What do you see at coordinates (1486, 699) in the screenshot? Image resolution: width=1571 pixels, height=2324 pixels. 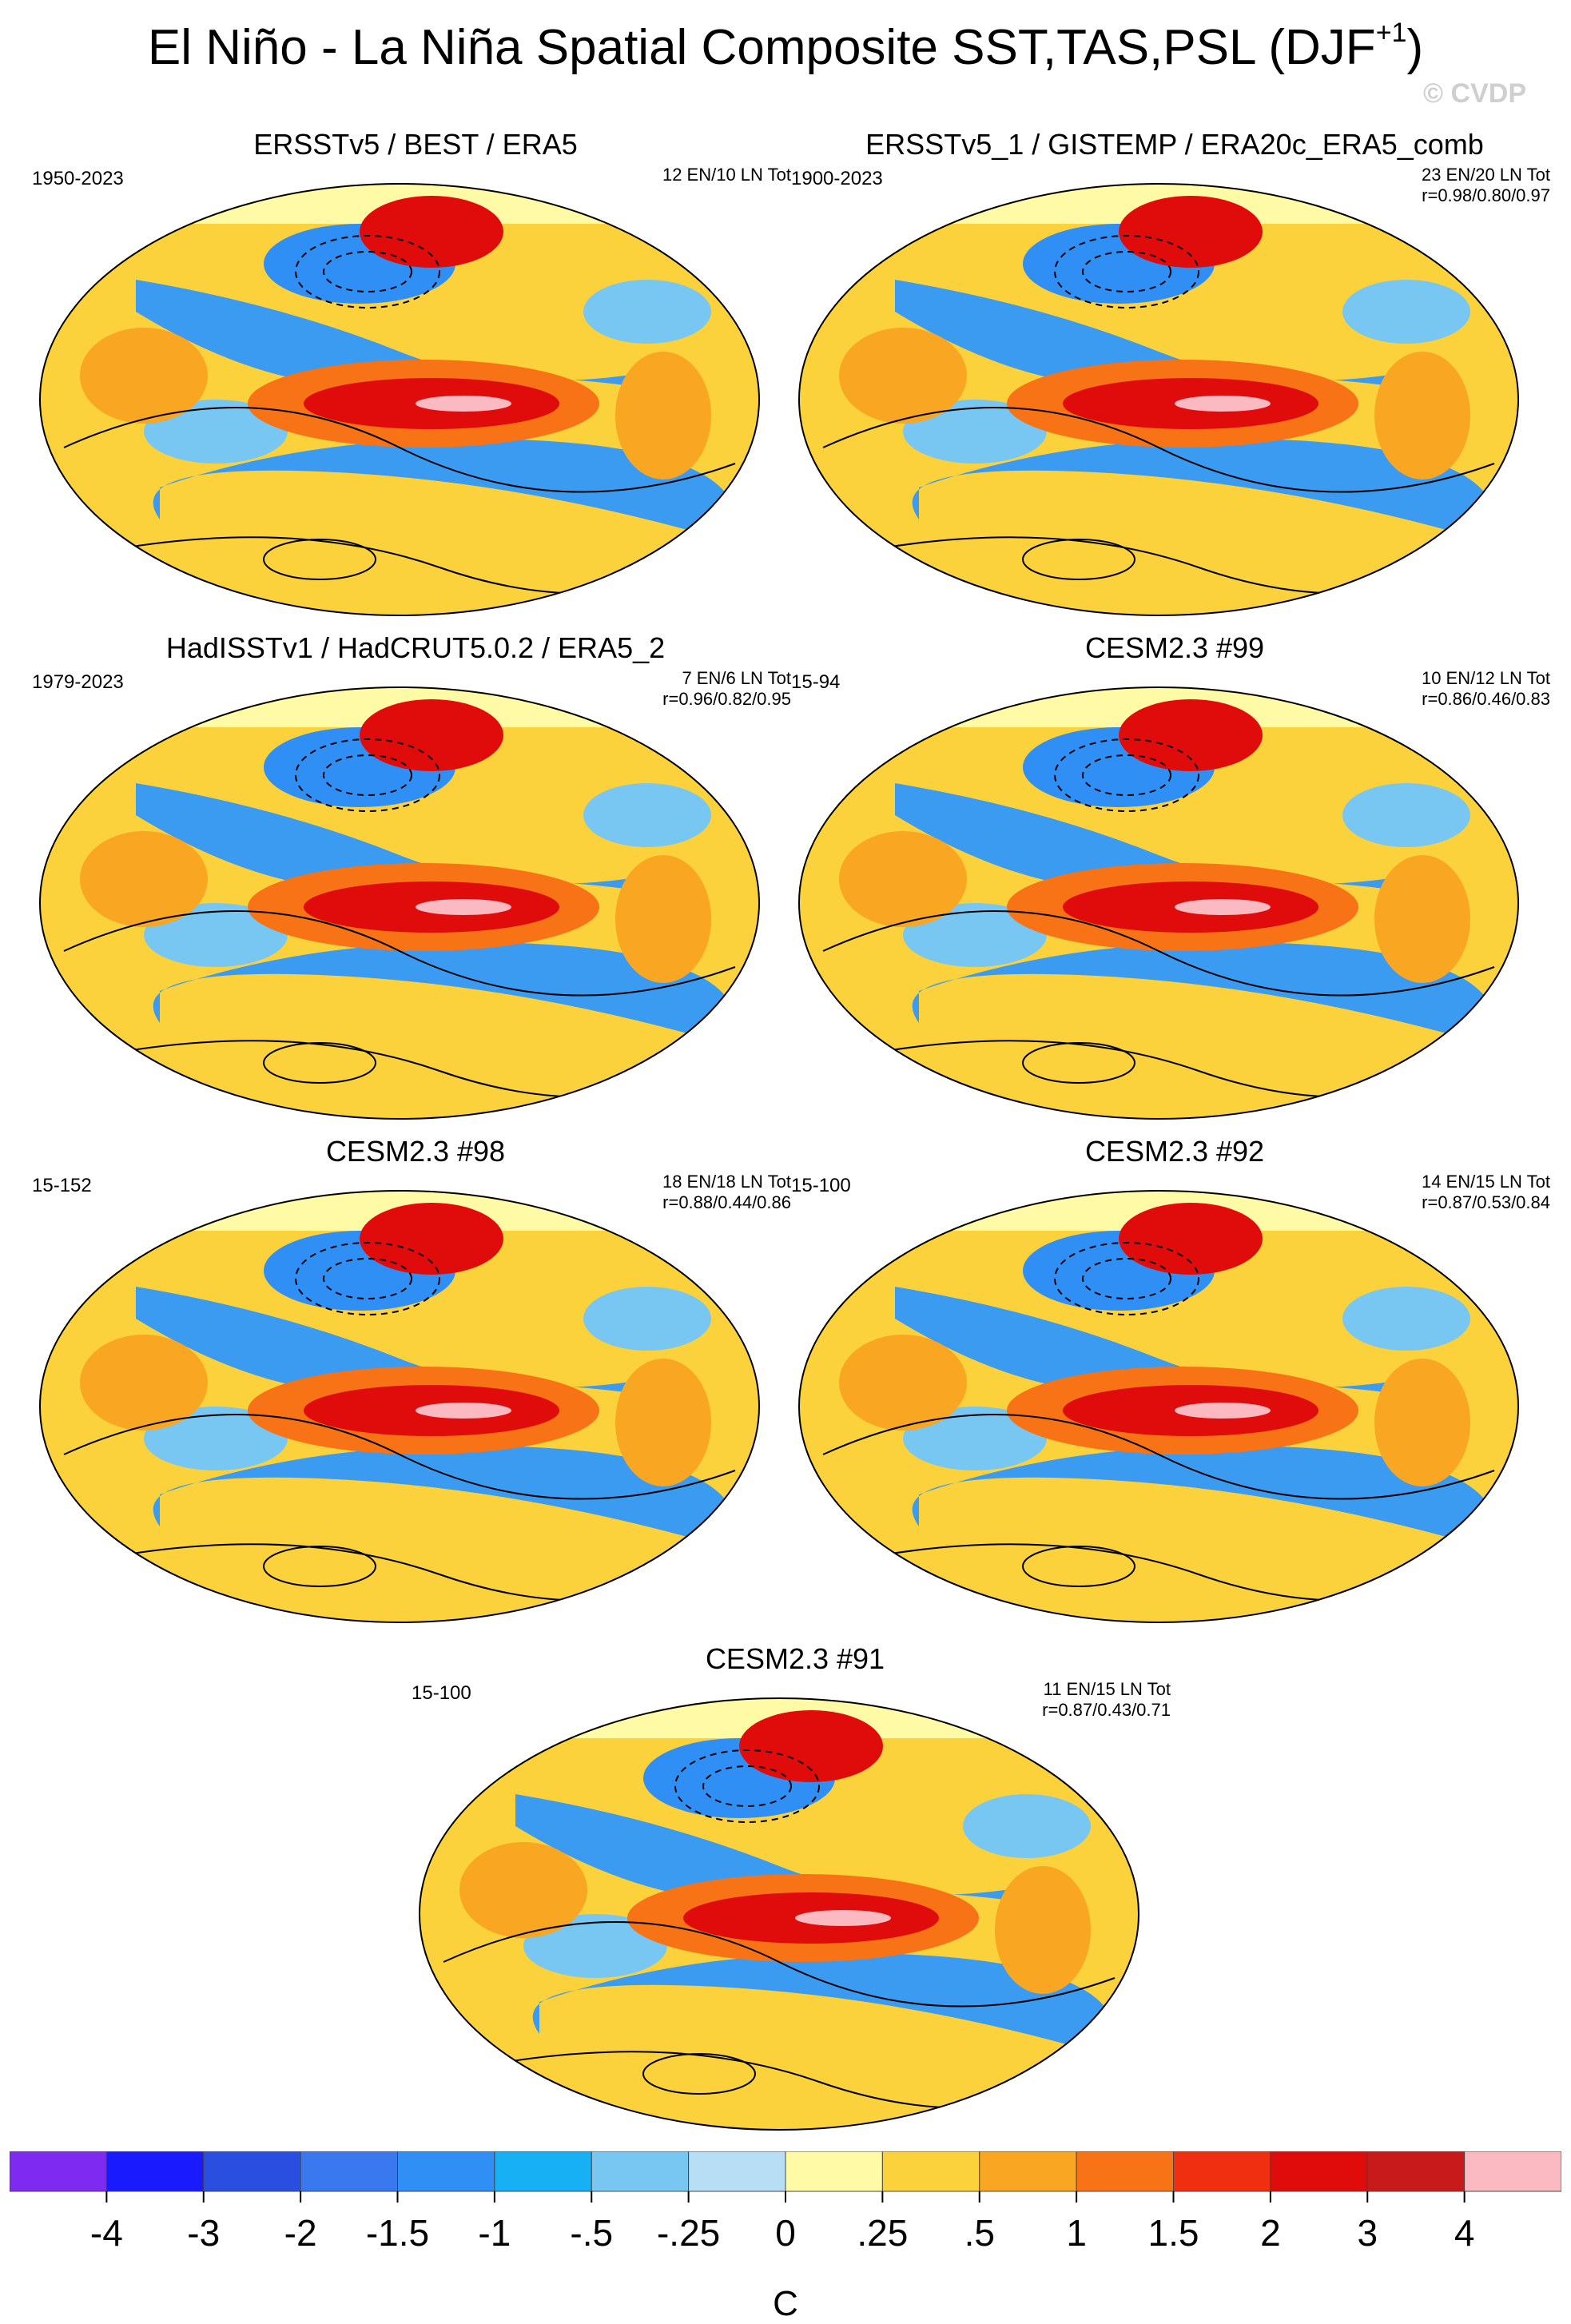 I see `pattern-correlation: r=0.86/0.46/0.83` at bounding box center [1486, 699].